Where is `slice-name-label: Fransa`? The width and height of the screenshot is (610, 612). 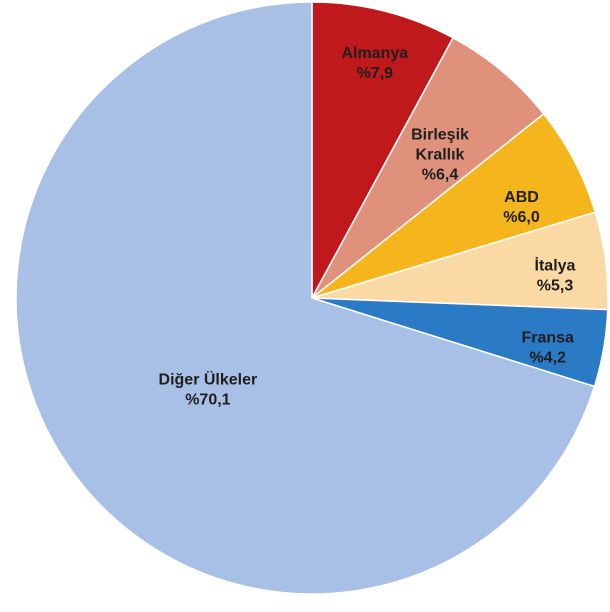 slice-name-label: Fransa is located at coordinates (547, 337).